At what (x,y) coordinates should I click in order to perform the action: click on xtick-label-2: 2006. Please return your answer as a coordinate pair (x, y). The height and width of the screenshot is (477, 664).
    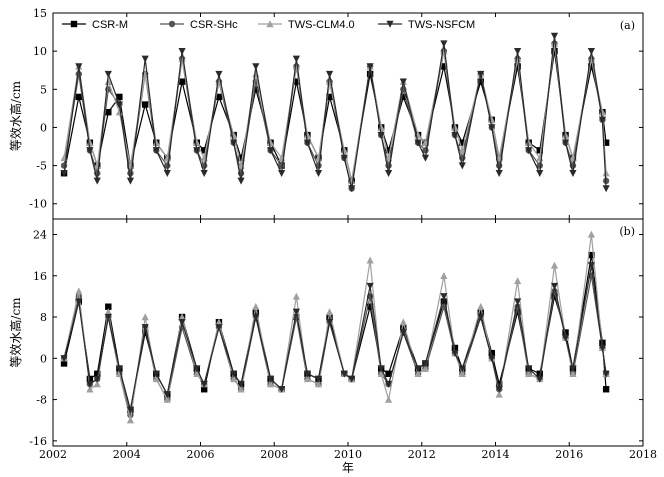
    Looking at the image, I should click on (201, 454).